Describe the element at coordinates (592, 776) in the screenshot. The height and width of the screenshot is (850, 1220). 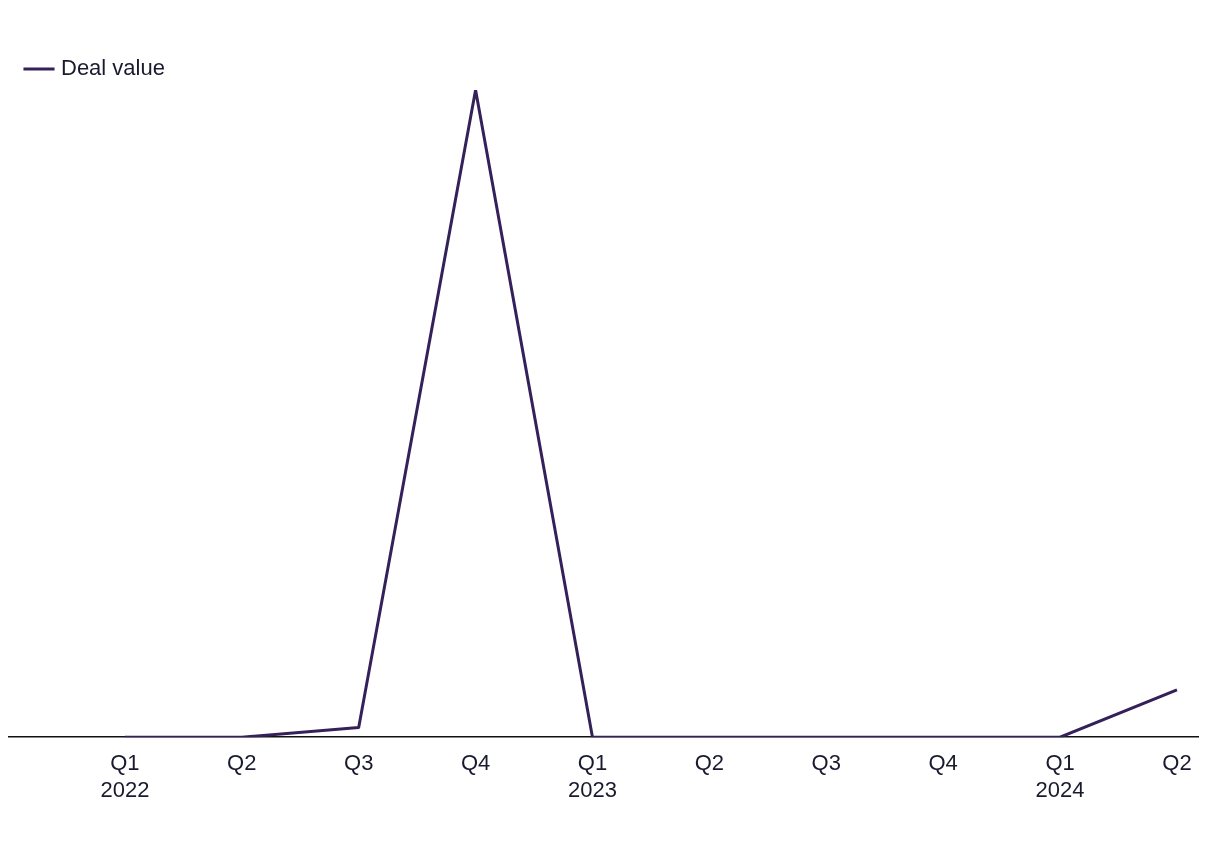
I see `x-tick-label: Q1 2023` at that location.